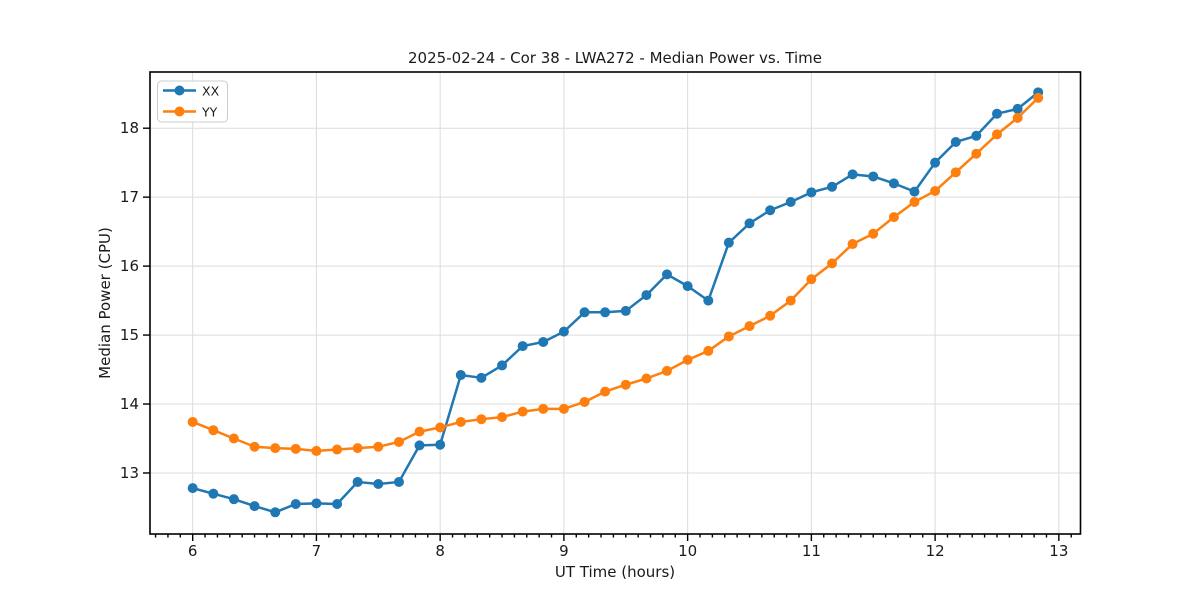 The image size is (1200, 600). I want to click on x-tick-label: 6, so click(193, 551).